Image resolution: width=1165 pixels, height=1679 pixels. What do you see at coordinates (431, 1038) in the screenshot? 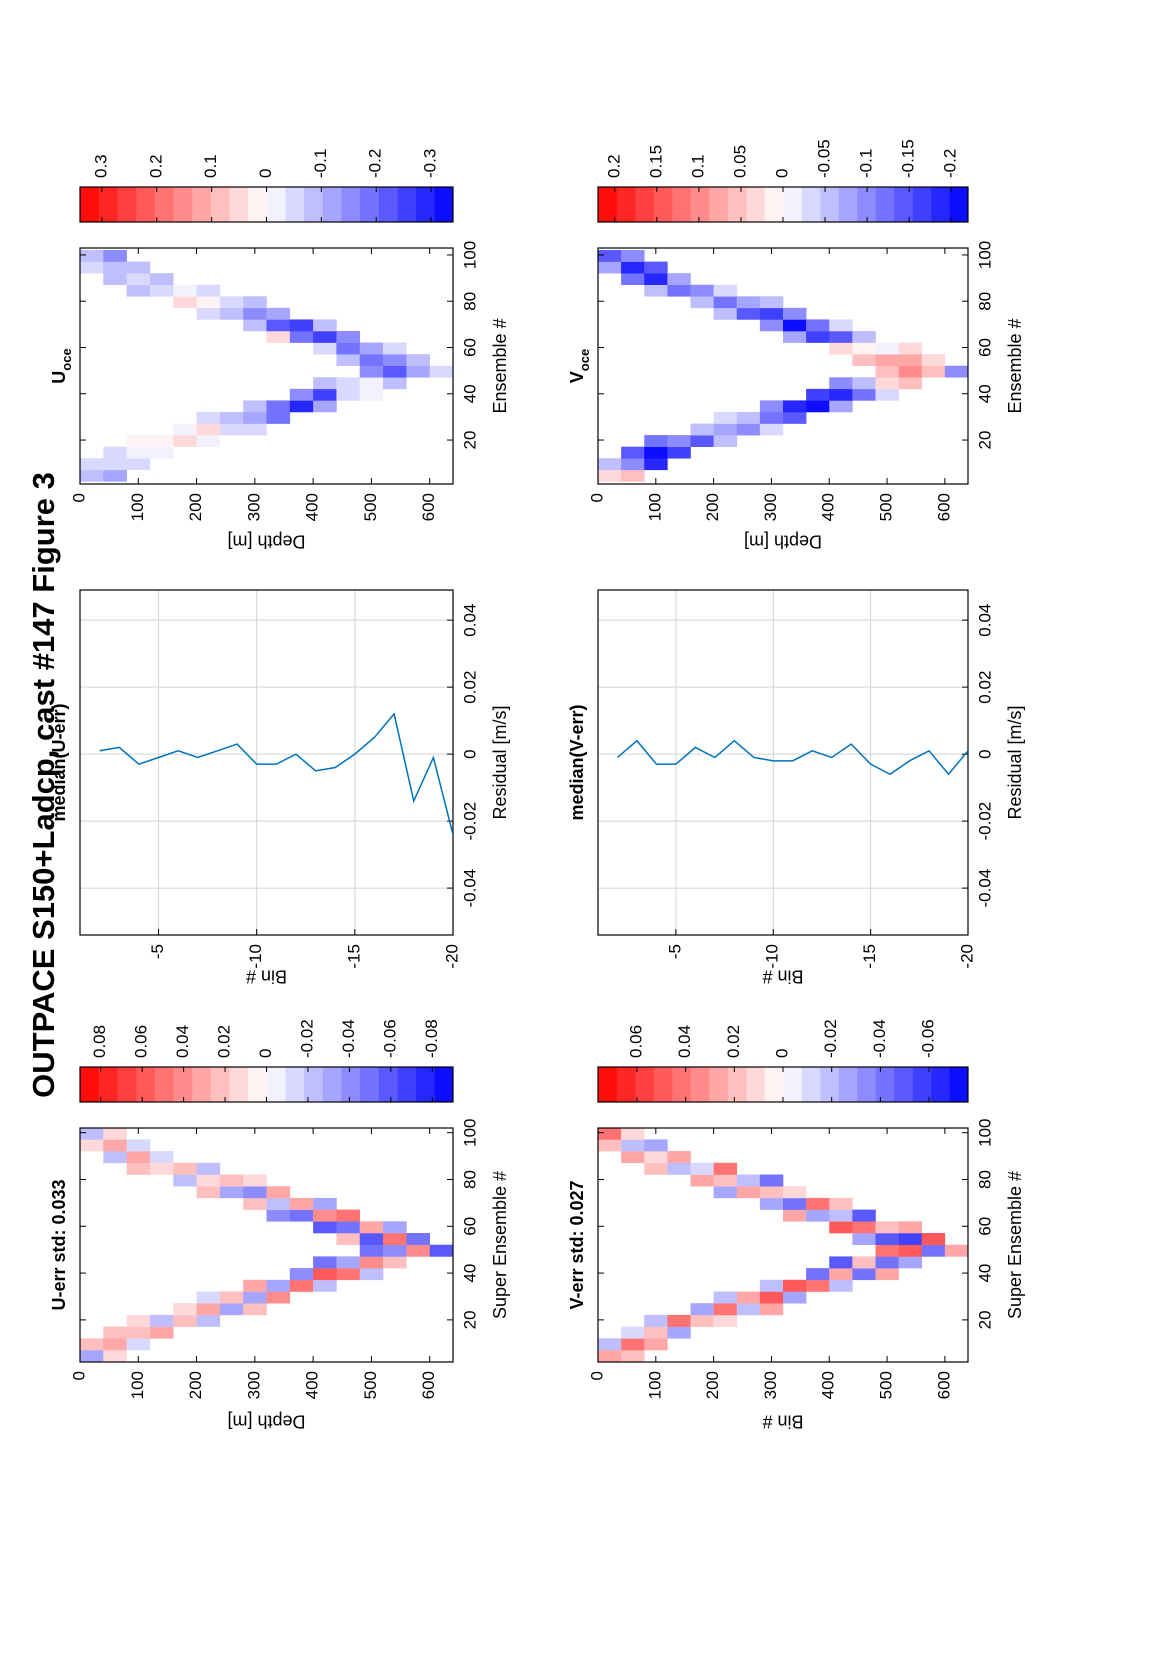
I see `colorbar-tick-label: -0.08` at bounding box center [431, 1038].